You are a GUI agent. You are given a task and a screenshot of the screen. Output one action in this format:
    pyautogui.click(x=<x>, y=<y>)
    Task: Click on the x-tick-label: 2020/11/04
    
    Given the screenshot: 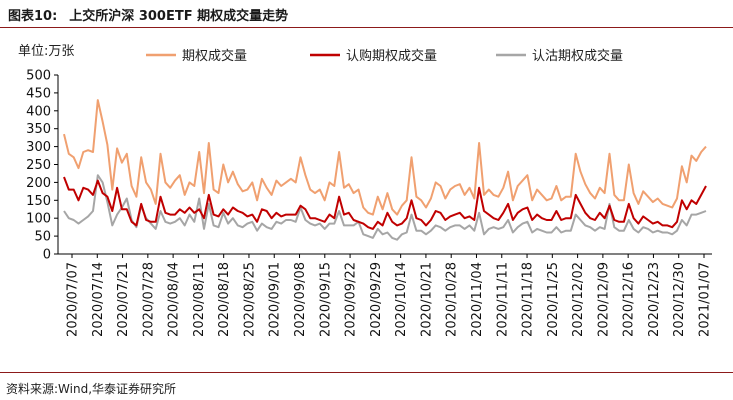 What is the action you would take?
    pyautogui.click(x=477, y=299)
    